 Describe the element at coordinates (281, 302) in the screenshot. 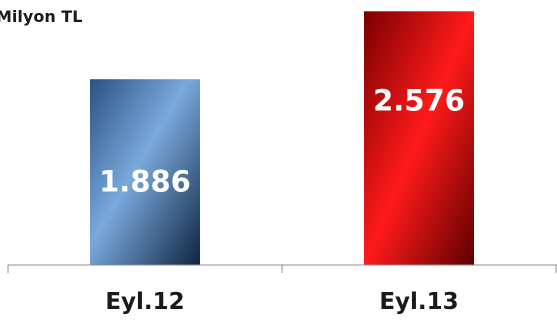

I see `category-labels-group: Eyl.12 Eyl.13` at that location.